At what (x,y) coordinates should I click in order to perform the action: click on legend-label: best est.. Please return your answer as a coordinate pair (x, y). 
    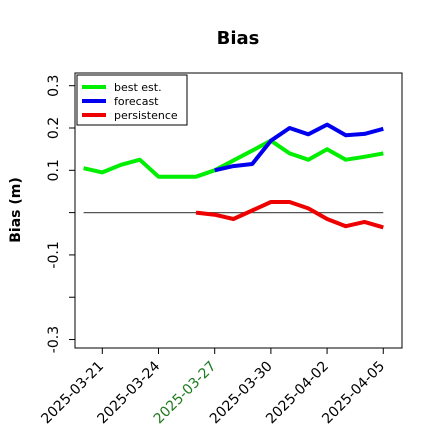
    Looking at the image, I should click on (138, 87).